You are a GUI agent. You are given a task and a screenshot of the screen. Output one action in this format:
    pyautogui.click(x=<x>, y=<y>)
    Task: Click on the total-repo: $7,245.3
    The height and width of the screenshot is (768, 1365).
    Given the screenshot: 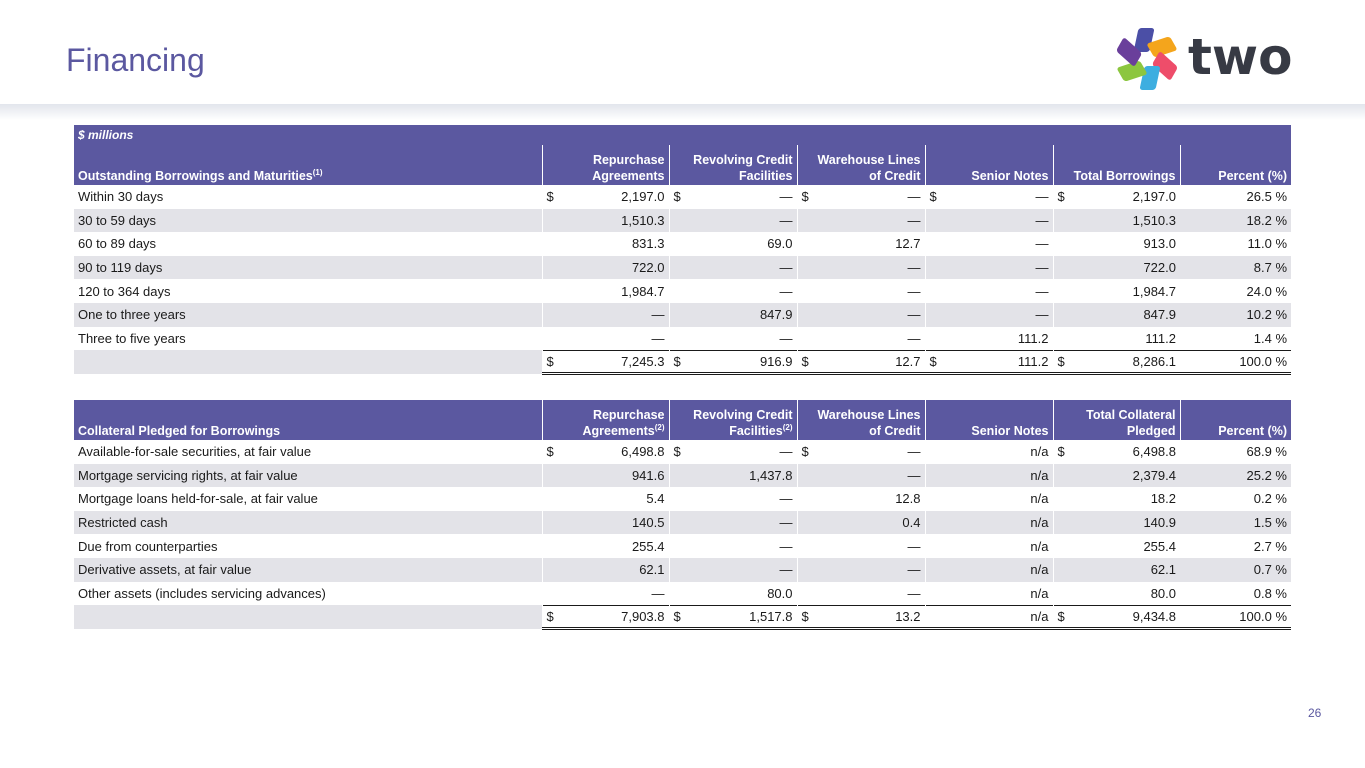 What is the action you would take?
    pyautogui.click(x=605, y=362)
    